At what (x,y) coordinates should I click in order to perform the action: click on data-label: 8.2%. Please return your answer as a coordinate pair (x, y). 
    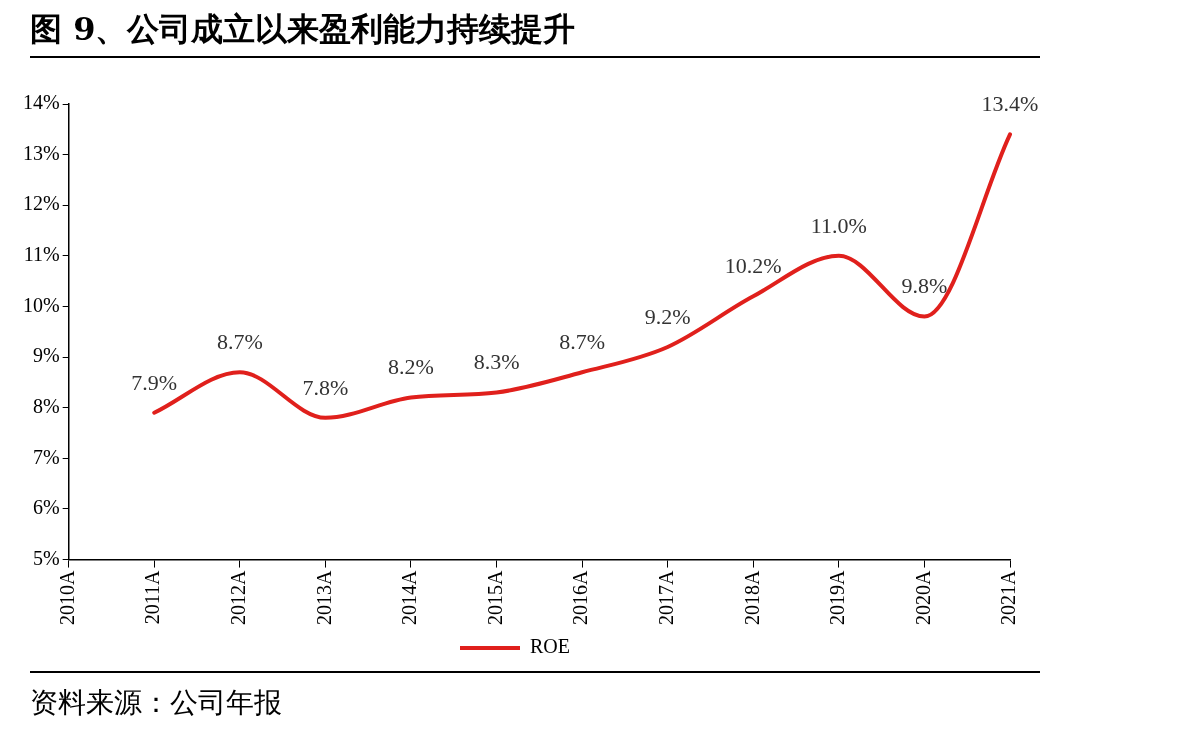
    Looking at the image, I should click on (411, 367).